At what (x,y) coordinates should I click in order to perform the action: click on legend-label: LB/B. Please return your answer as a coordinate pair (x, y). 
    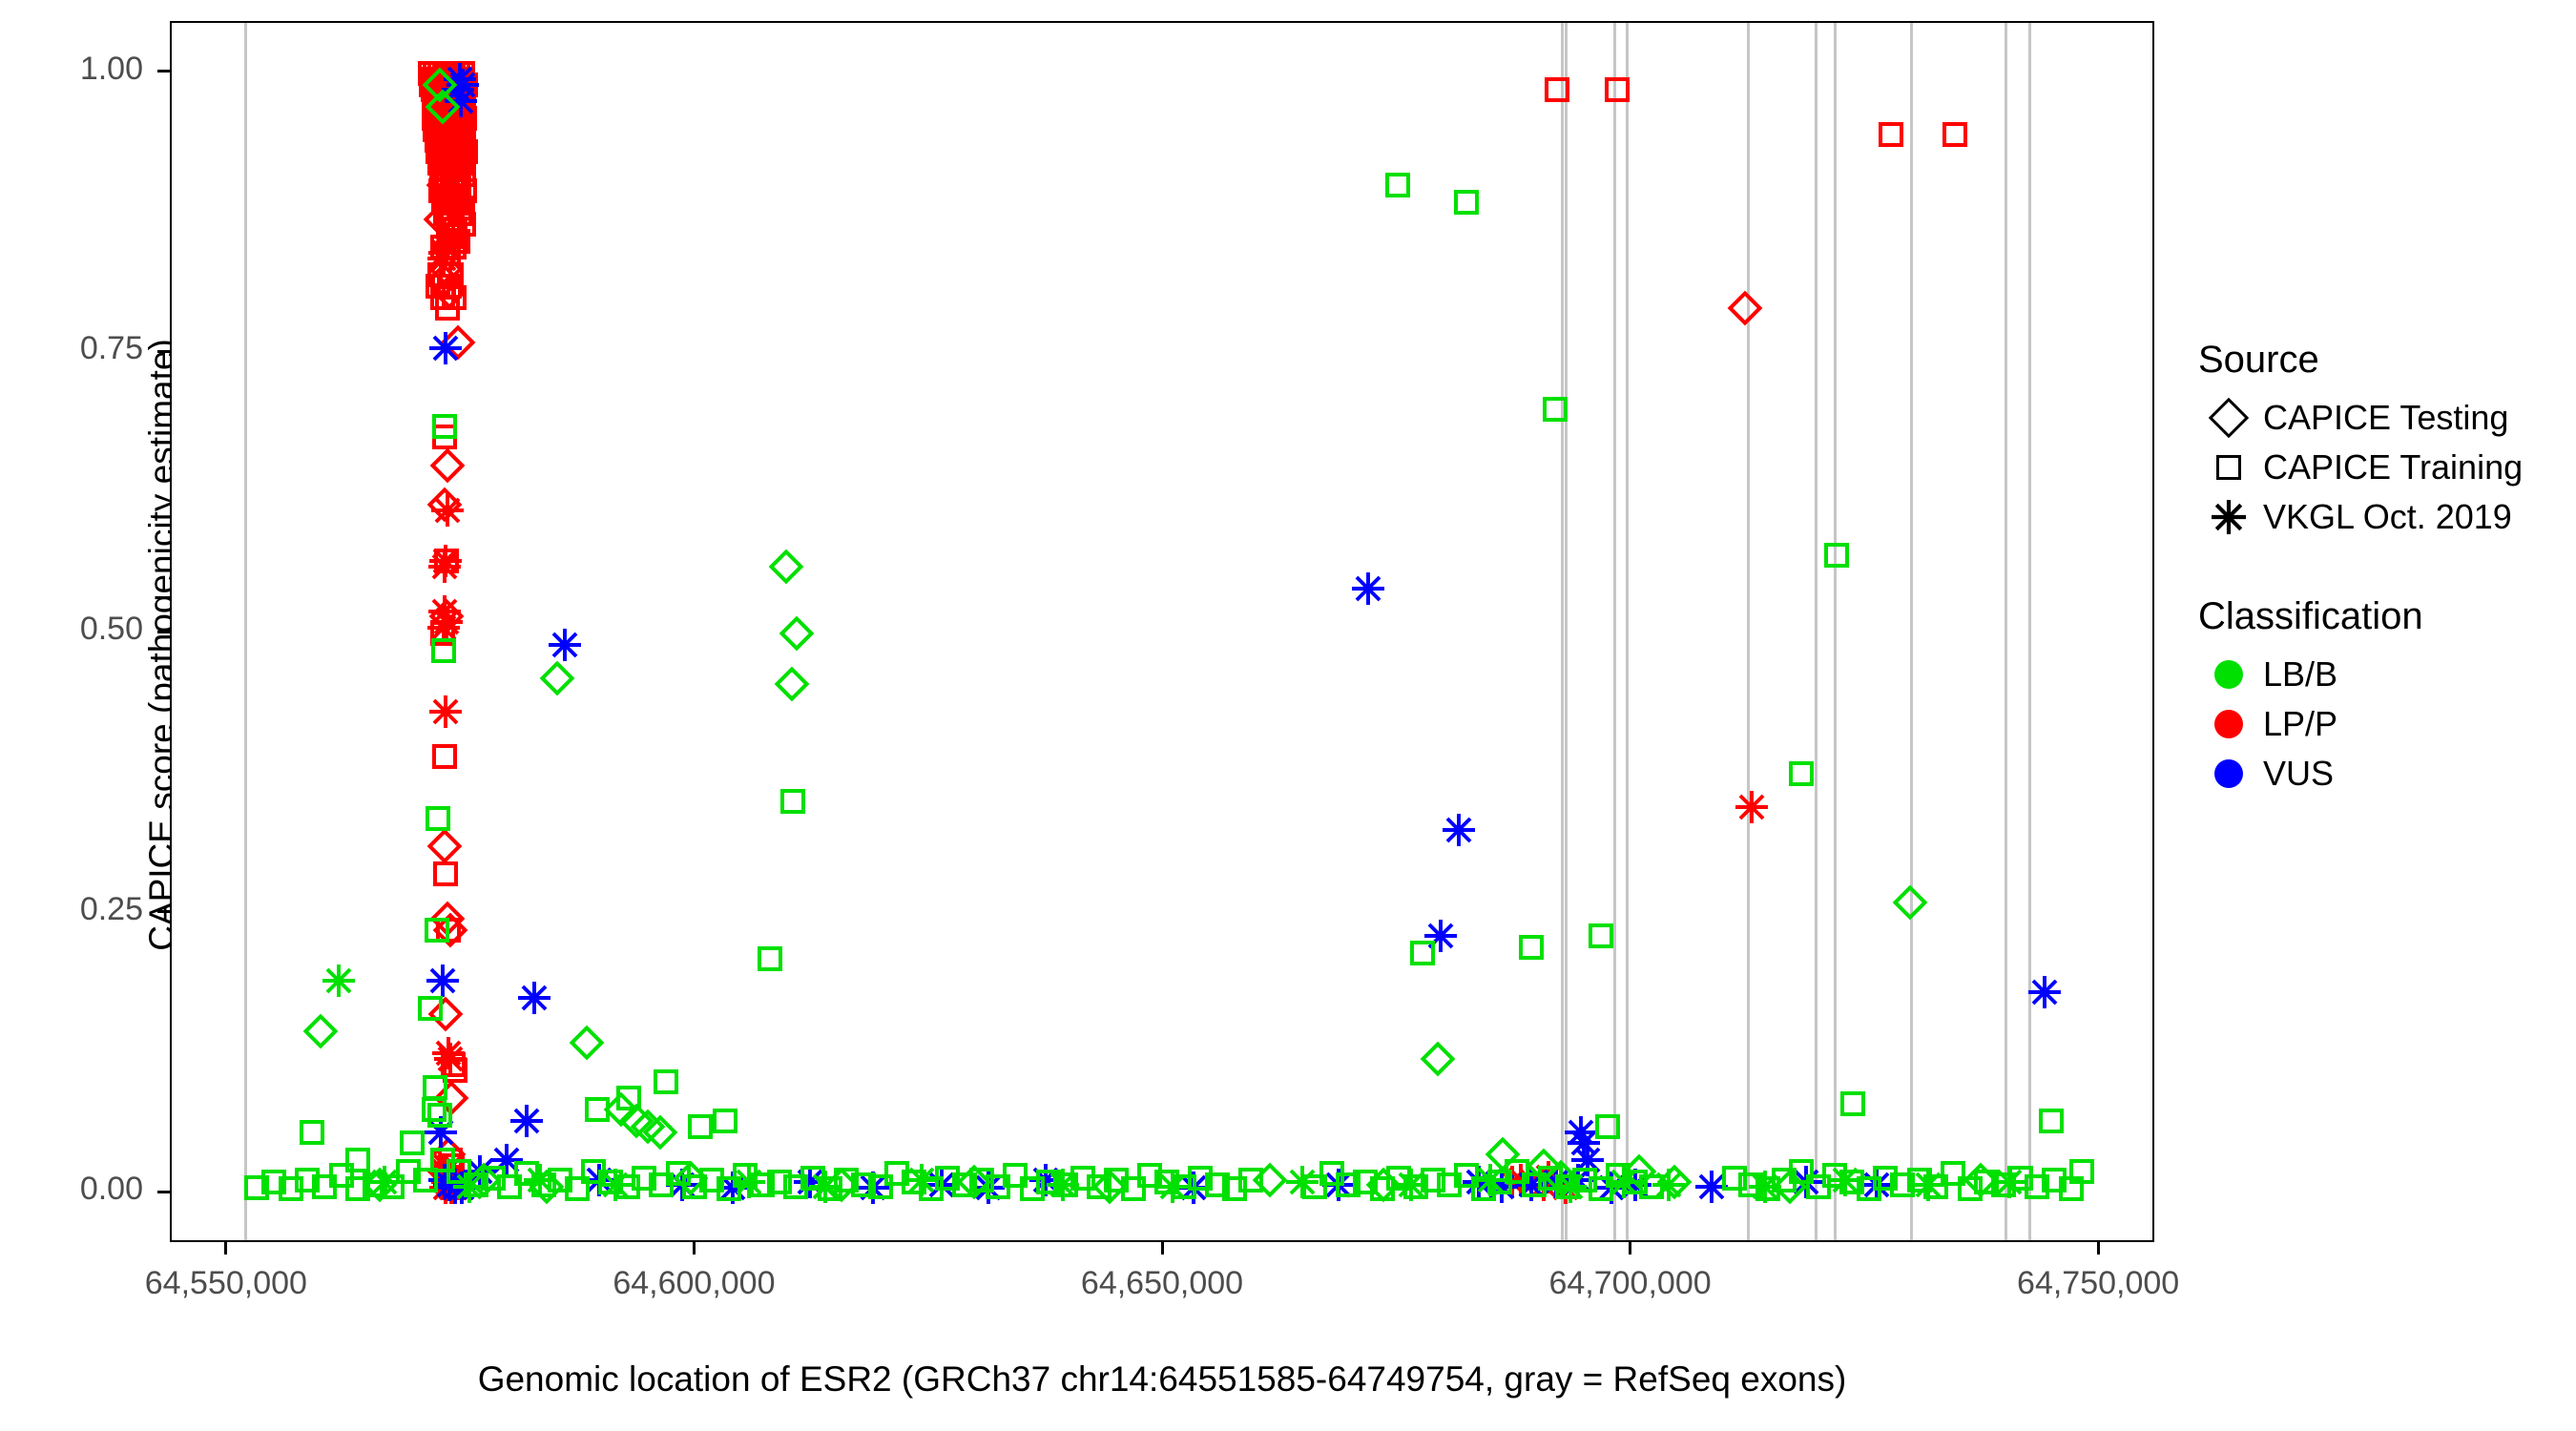
    Looking at the image, I should click on (2300, 674).